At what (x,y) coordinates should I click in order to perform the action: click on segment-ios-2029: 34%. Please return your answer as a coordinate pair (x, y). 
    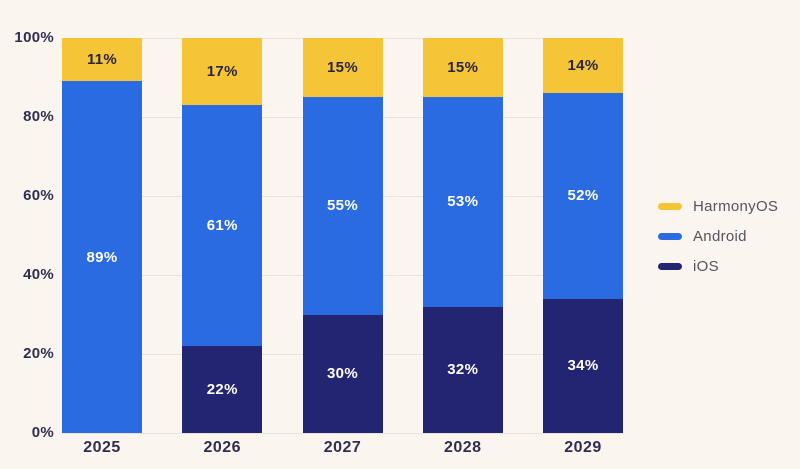
    Looking at the image, I should click on (583, 365).